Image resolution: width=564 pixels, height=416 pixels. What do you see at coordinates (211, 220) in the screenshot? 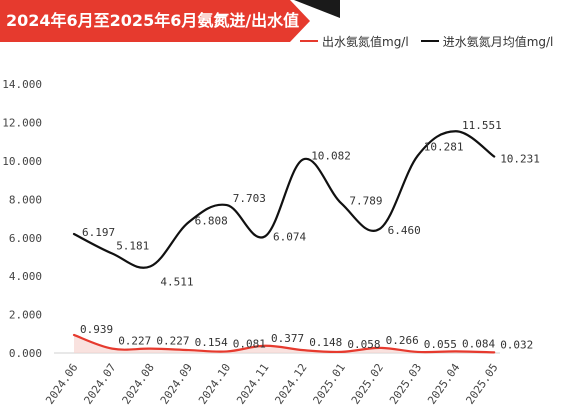
I see `inflow-data-label: 6.808` at bounding box center [211, 220].